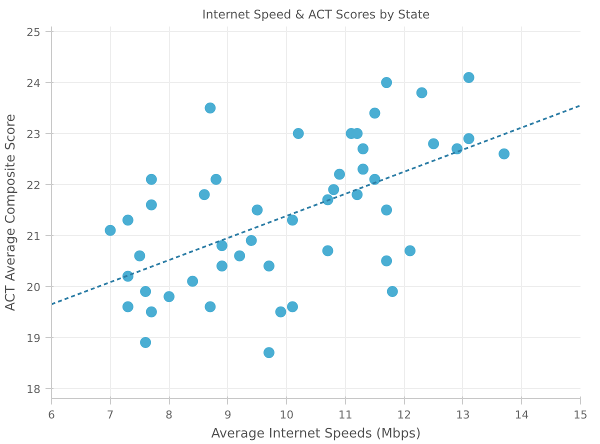 This screenshot has width=600, height=444. I want to click on x-tick-label: 13, so click(463, 415).